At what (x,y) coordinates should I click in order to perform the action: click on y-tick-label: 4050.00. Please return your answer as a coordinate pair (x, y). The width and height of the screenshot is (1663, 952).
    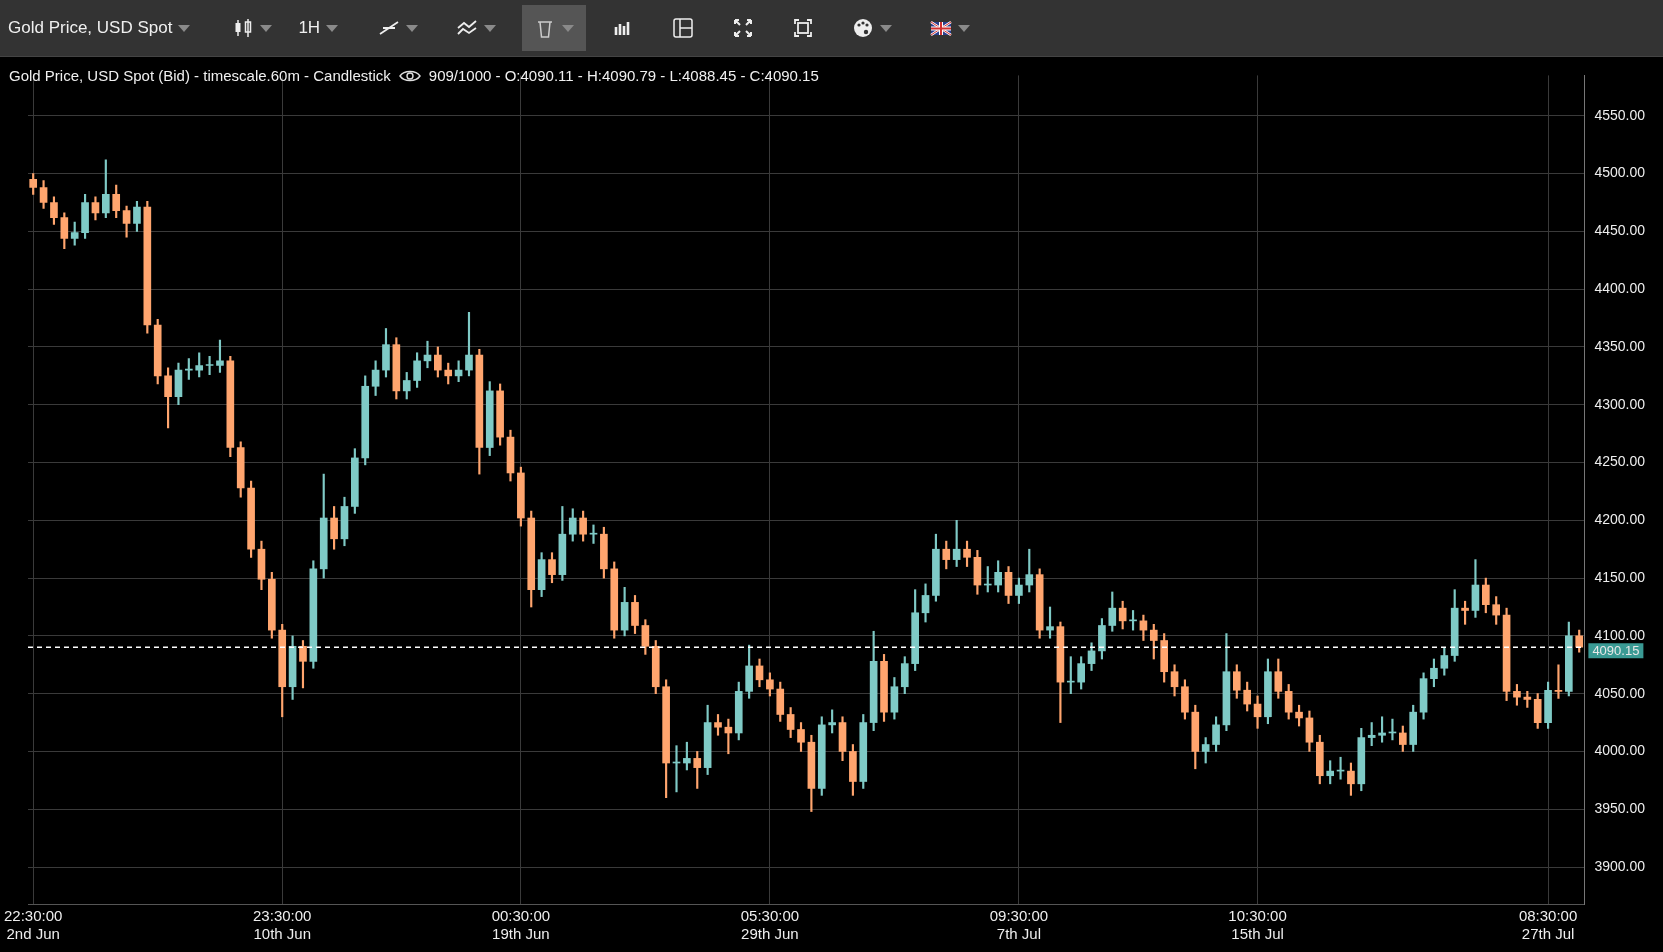
    Looking at the image, I should click on (1620, 692).